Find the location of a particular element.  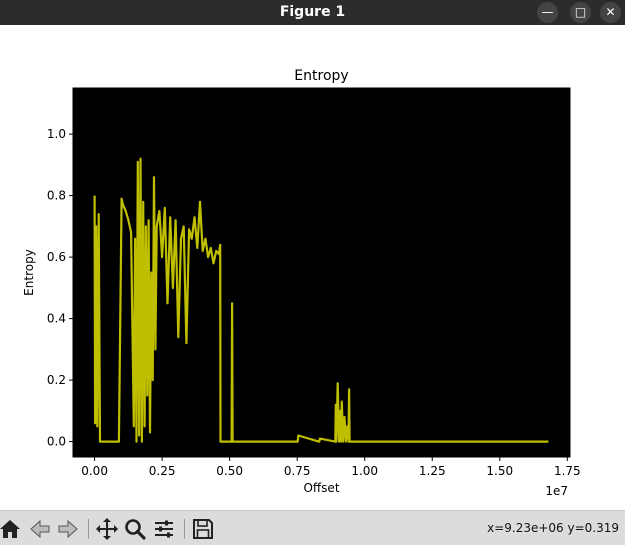

home-button is located at coordinates (11, 529).